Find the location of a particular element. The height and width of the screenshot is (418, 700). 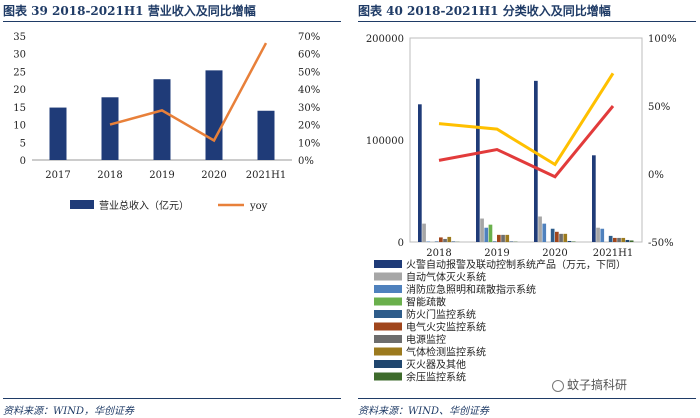

left-legend-bar-swatch is located at coordinates (82, 204).